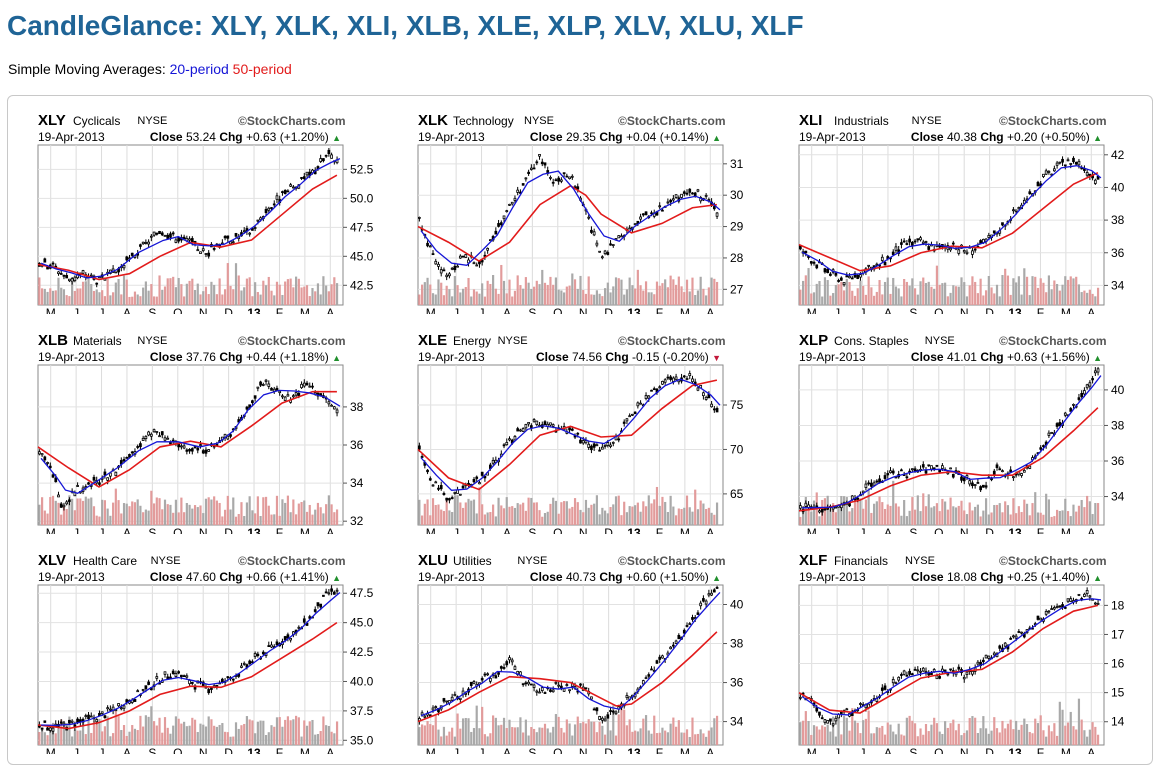 The width and height of the screenshot is (1156, 769). Describe the element at coordinates (737, 644) in the screenshot. I see `y-tick-label: 38` at that location.